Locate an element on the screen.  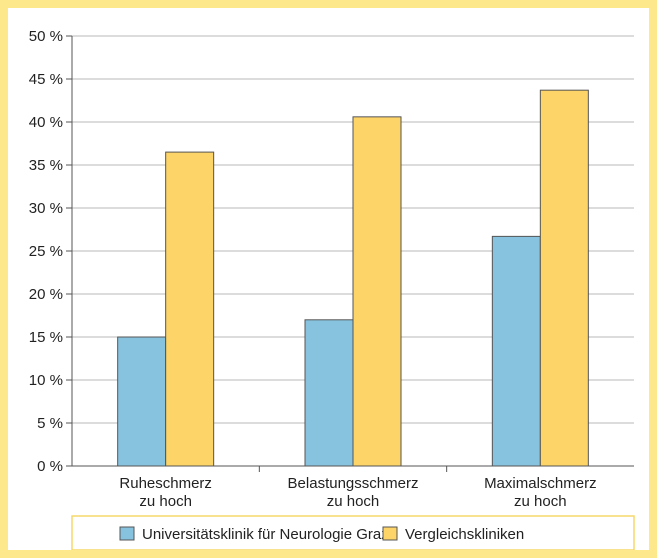
y-tick-label: 10 % is located at coordinates (46, 380).